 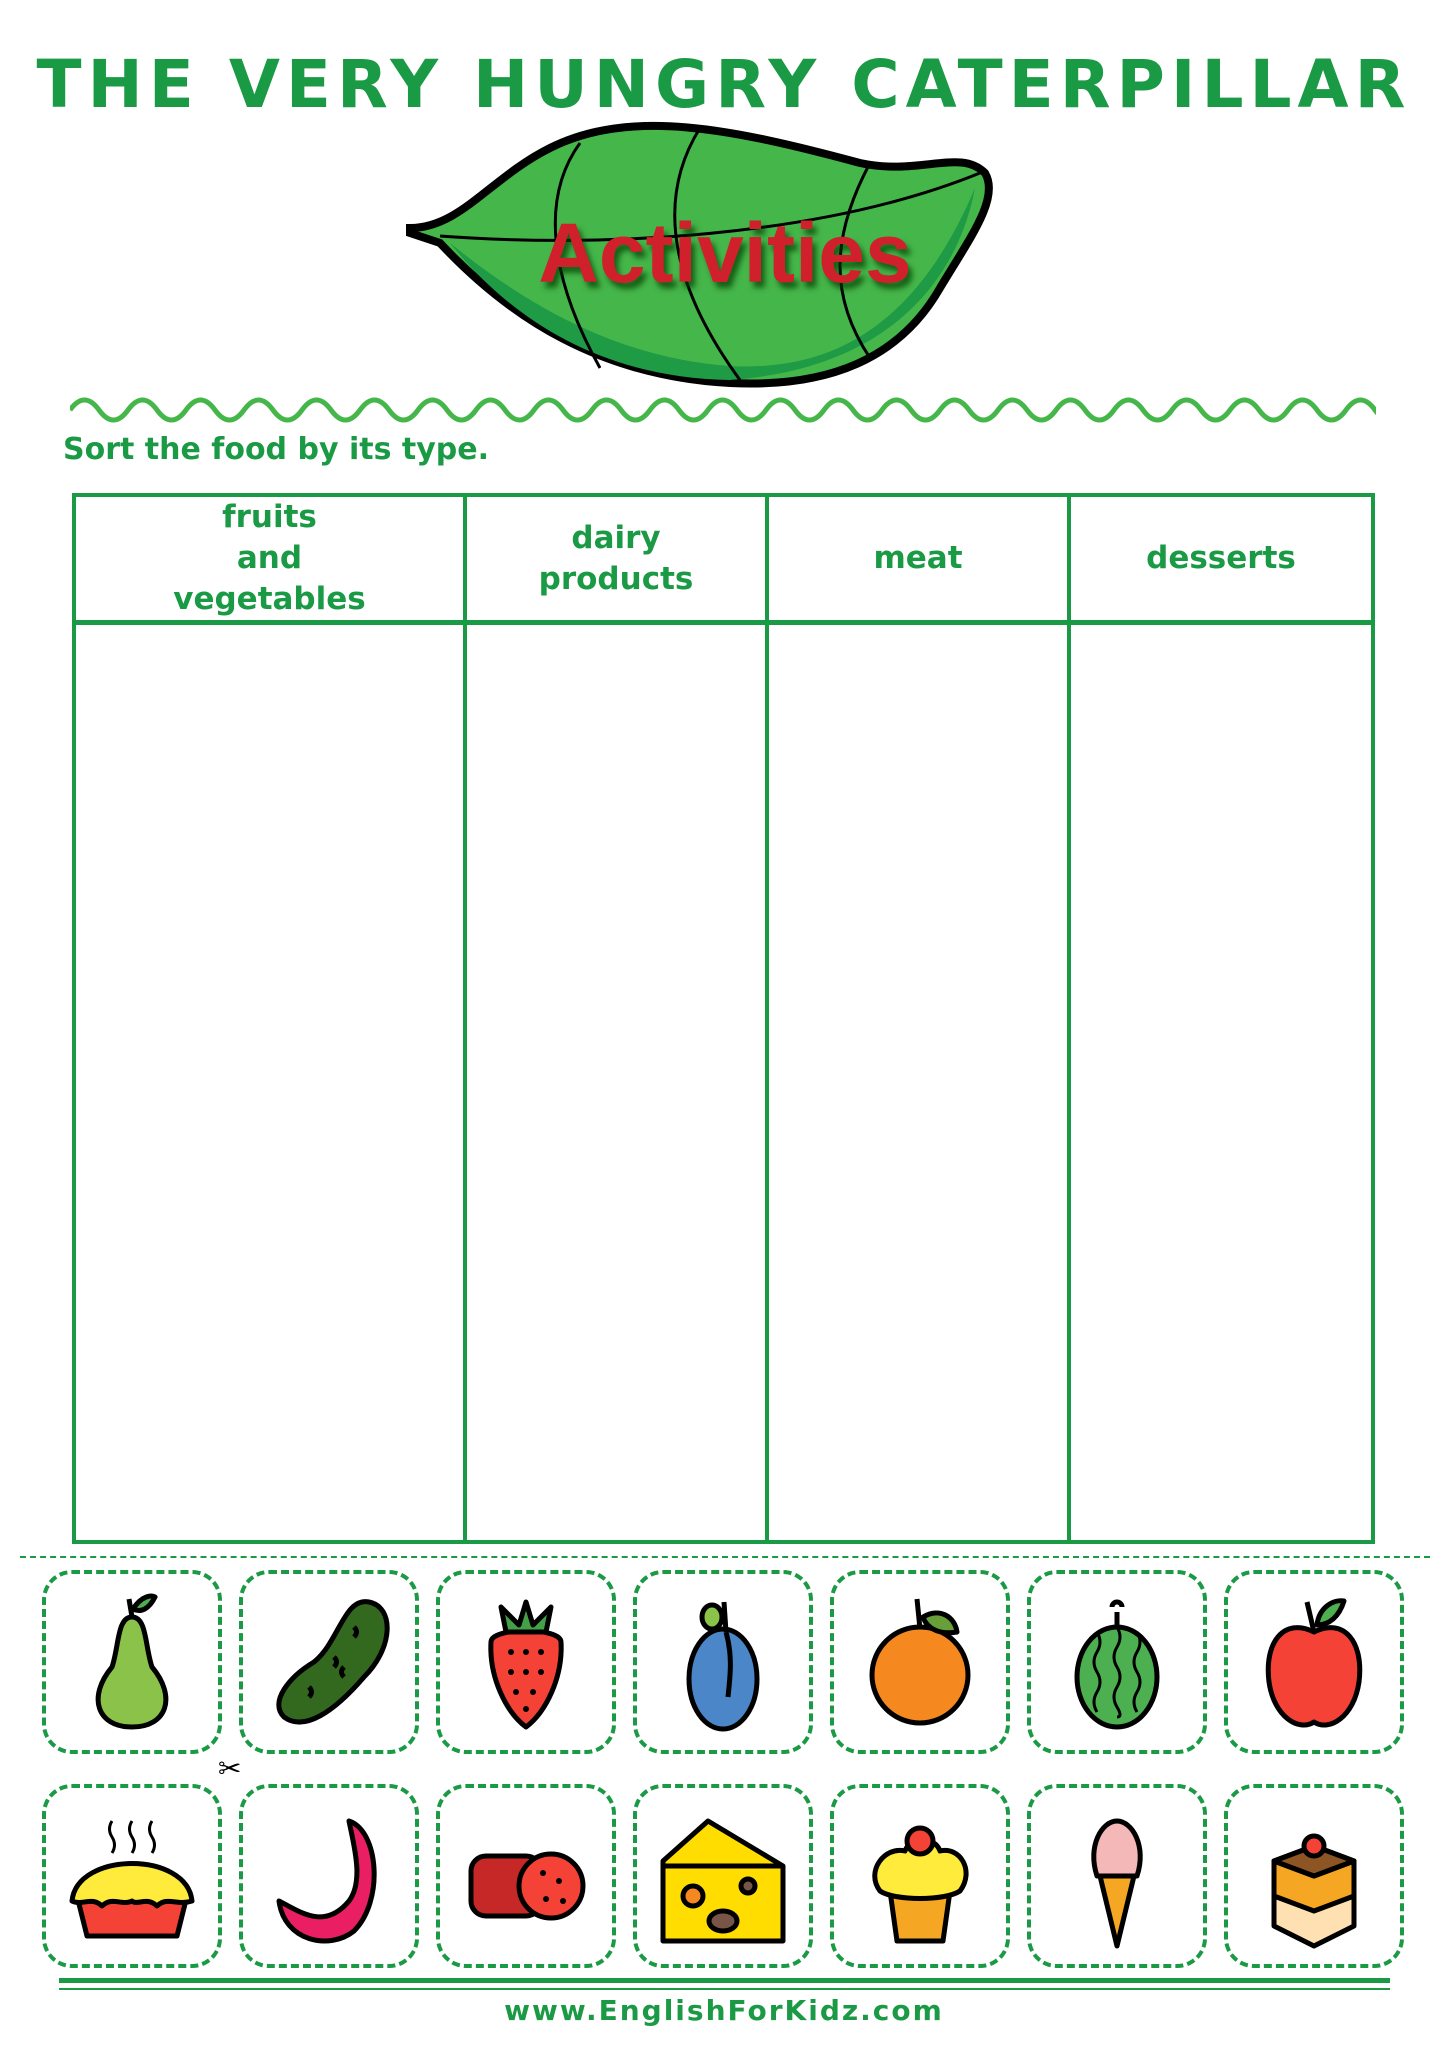 I want to click on food-card-salami, so click(x=526, y=1876).